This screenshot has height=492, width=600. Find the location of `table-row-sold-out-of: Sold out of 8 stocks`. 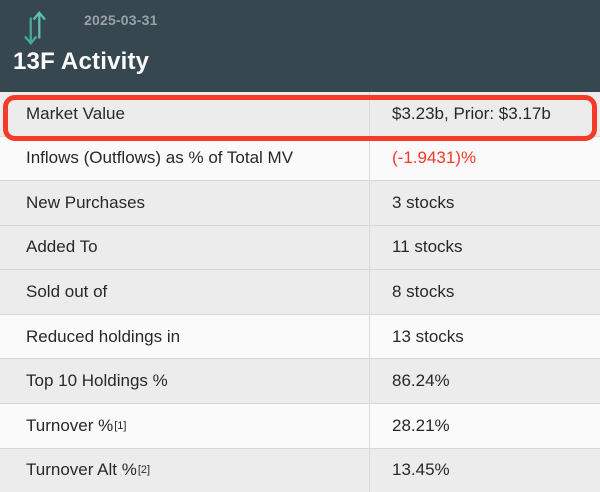

table-row-sold-out-of: Sold out of 8 stocks is located at coordinates (300, 291).